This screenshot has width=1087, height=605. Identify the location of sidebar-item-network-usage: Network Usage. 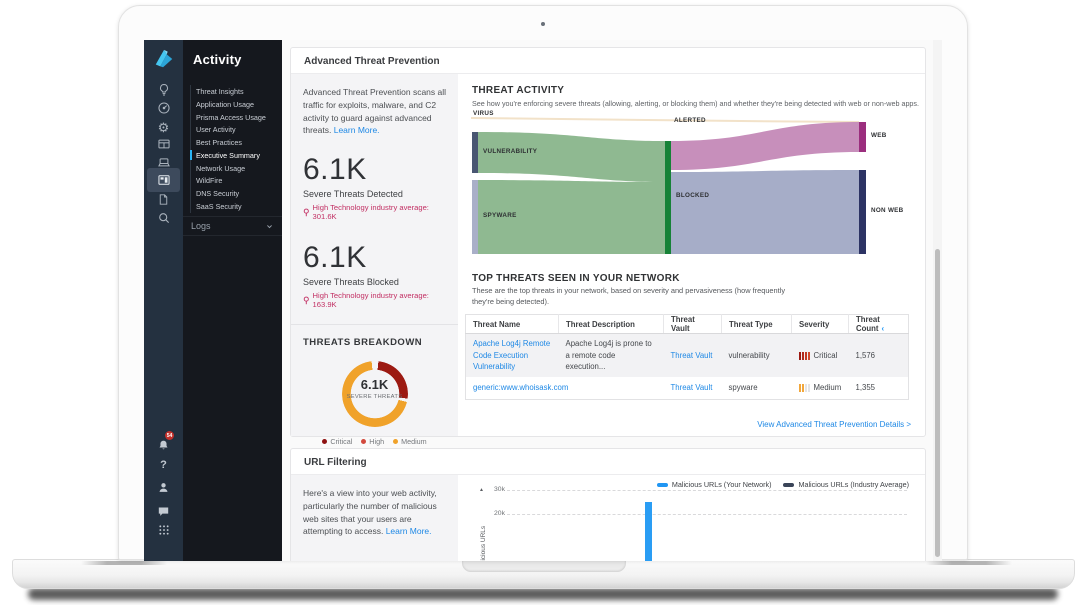
(221, 168).